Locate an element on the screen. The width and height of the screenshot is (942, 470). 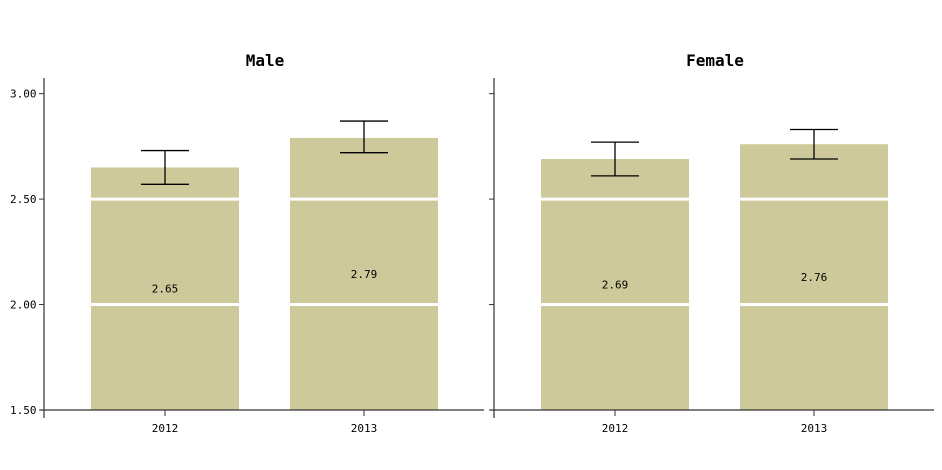
panel-1-bar-2012 is located at coordinates (165, 288).